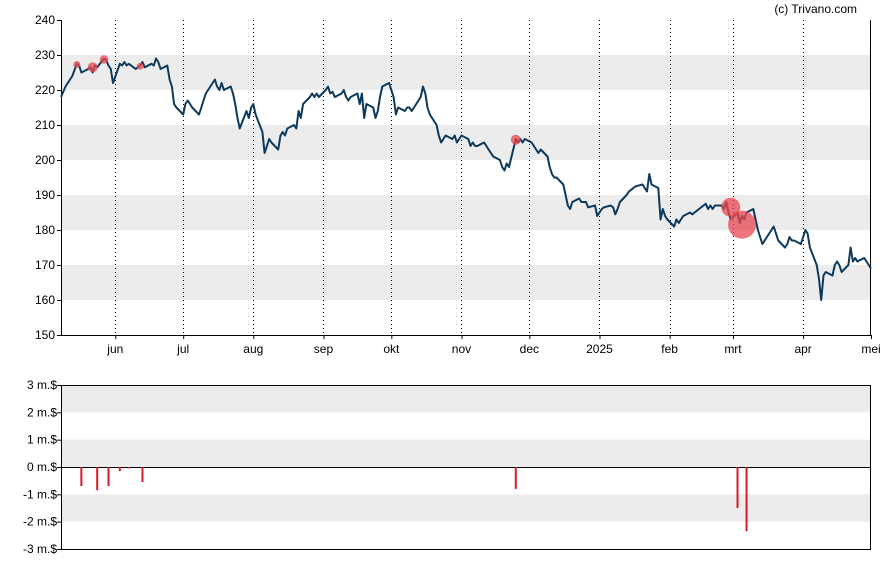 The width and height of the screenshot is (888, 565). I want to click on price-y-tick-label: 240, so click(45, 20).